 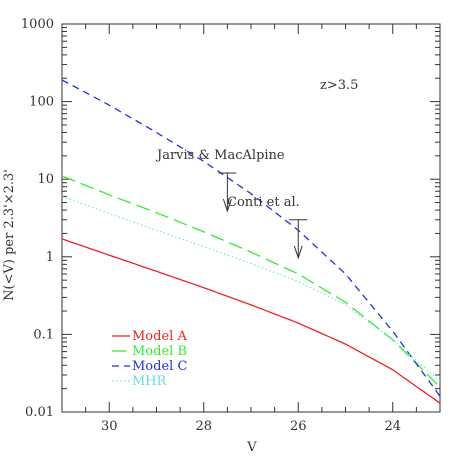 I want to click on y-axis-label: N(<V) per 2.3'×2.3', so click(x=9, y=235).